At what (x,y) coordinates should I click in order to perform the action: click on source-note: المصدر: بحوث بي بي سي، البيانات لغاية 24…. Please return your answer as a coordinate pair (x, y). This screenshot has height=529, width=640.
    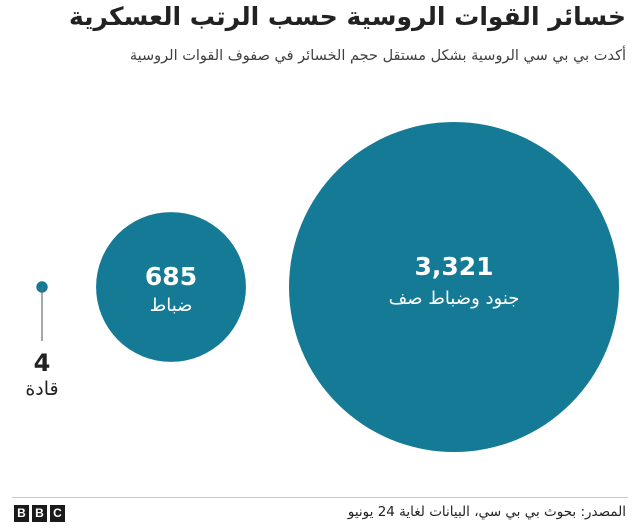
    Looking at the image, I should click on (486, 512).